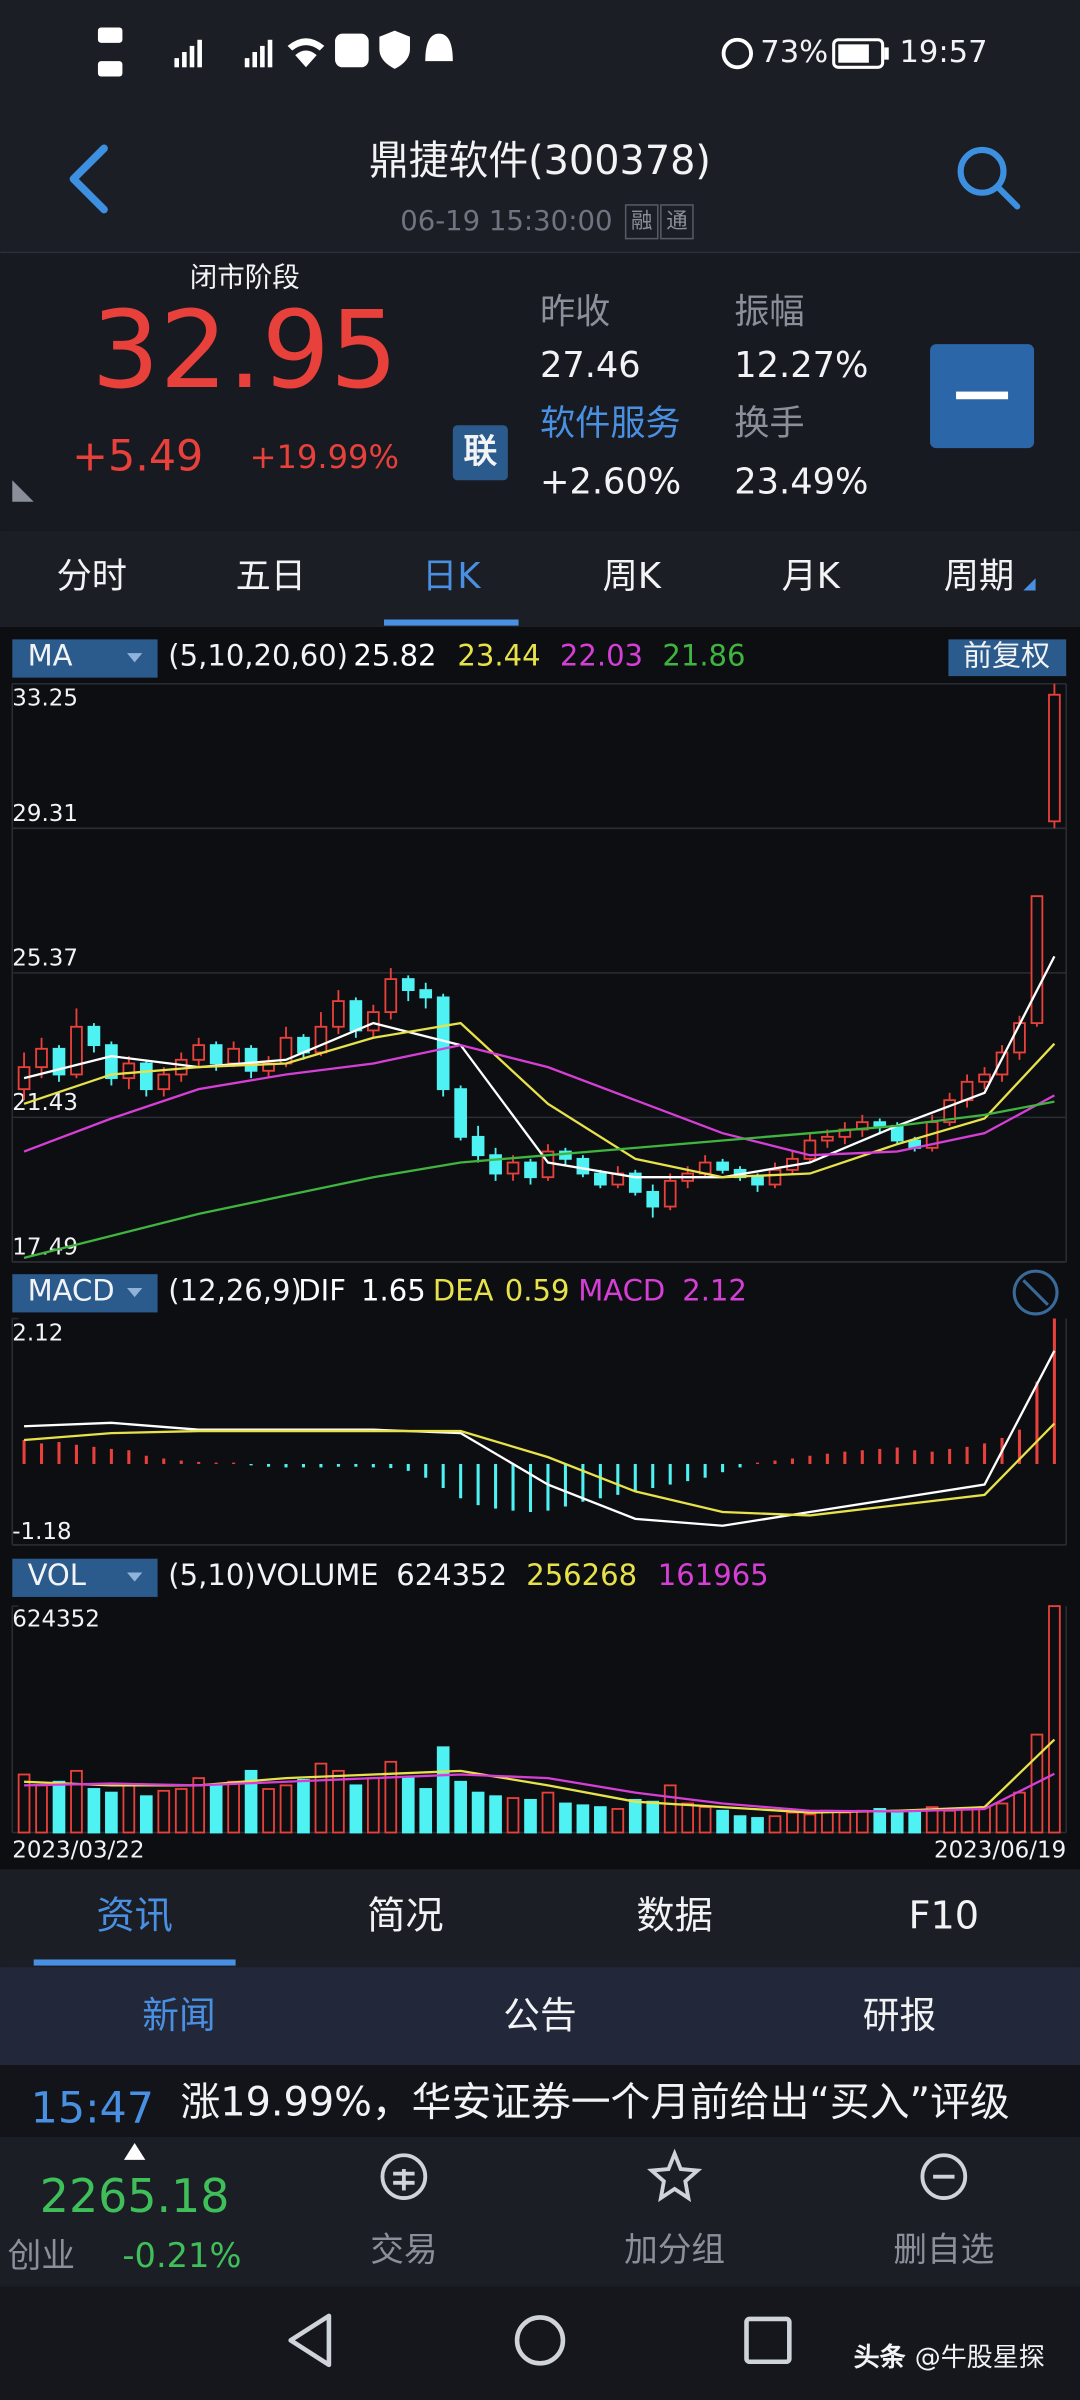  Describe the element at coordinates (979, 576) in the screenshot. I see `period-tab: 周期` at that location.